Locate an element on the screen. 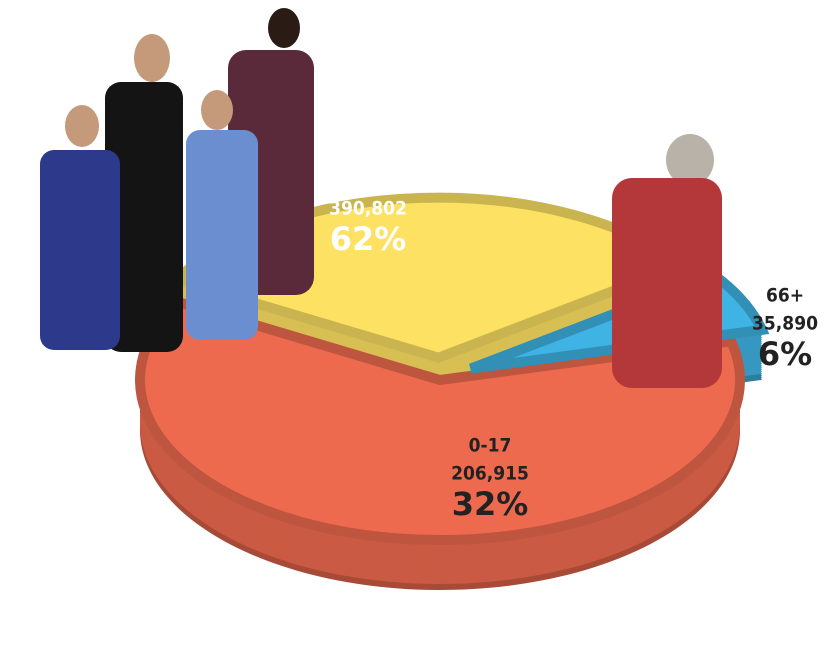 This screenshot has height=648, width=827. slice-percent: 62% is located at coordinates (368, 239).